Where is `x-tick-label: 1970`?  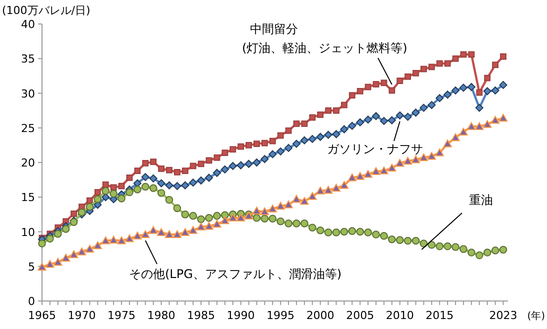
x-tick-label: 1970 is located at coordinates (82, 315).